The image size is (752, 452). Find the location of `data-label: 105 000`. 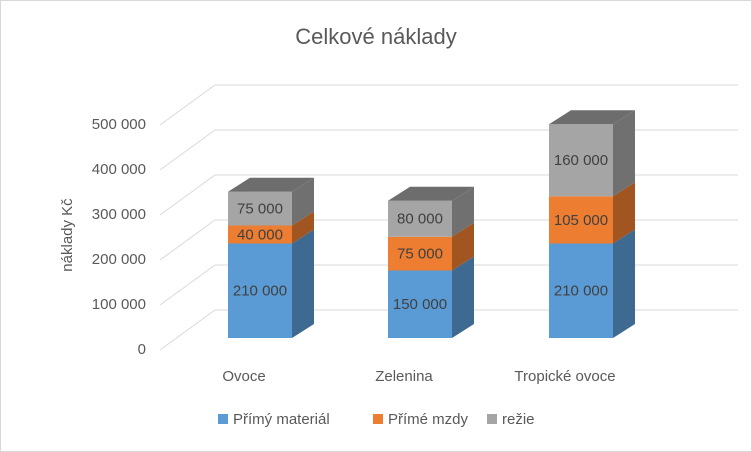

data-label: 105 000 is located at coordinates (581, 220).